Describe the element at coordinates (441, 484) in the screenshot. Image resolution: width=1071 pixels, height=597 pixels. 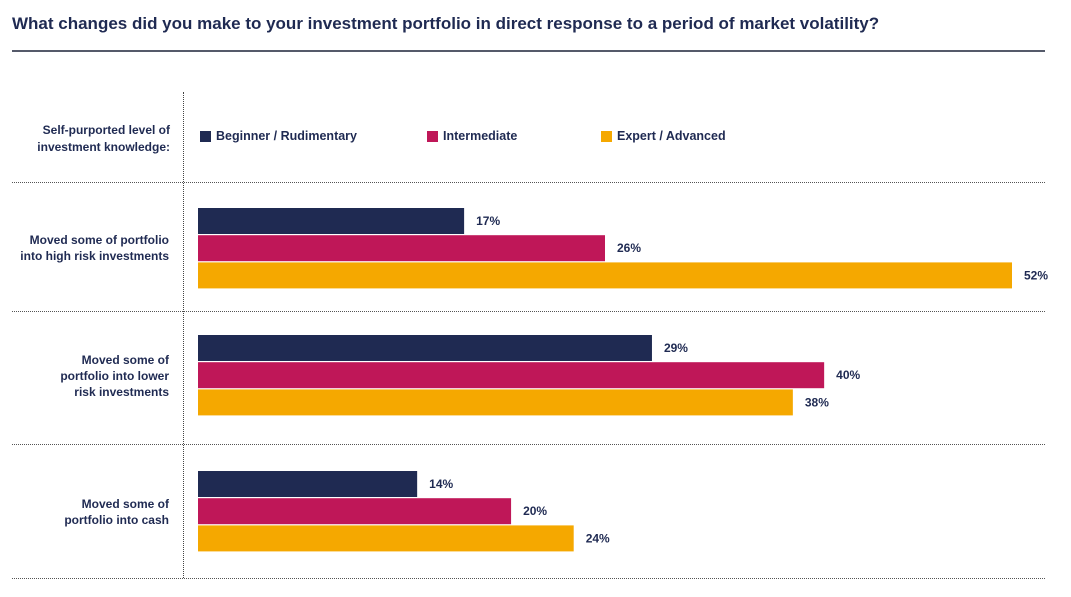
I see `bar-value-label: 14%` at that location.